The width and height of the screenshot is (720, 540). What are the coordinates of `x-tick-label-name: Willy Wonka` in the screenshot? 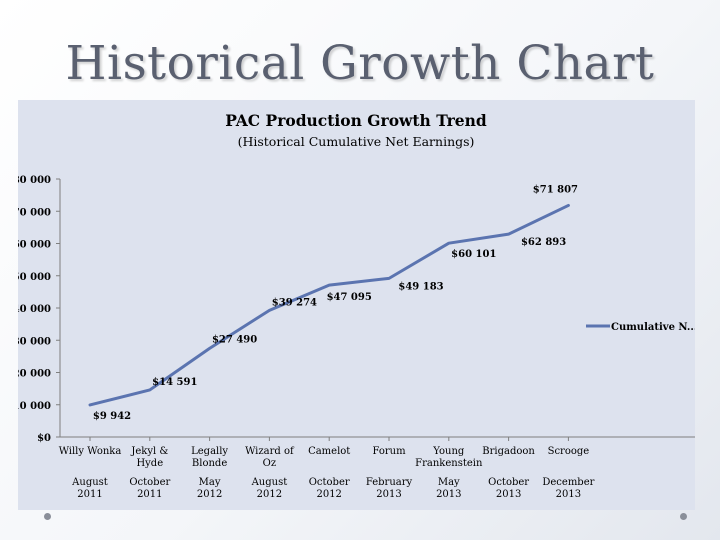 It's located at (90, 451).